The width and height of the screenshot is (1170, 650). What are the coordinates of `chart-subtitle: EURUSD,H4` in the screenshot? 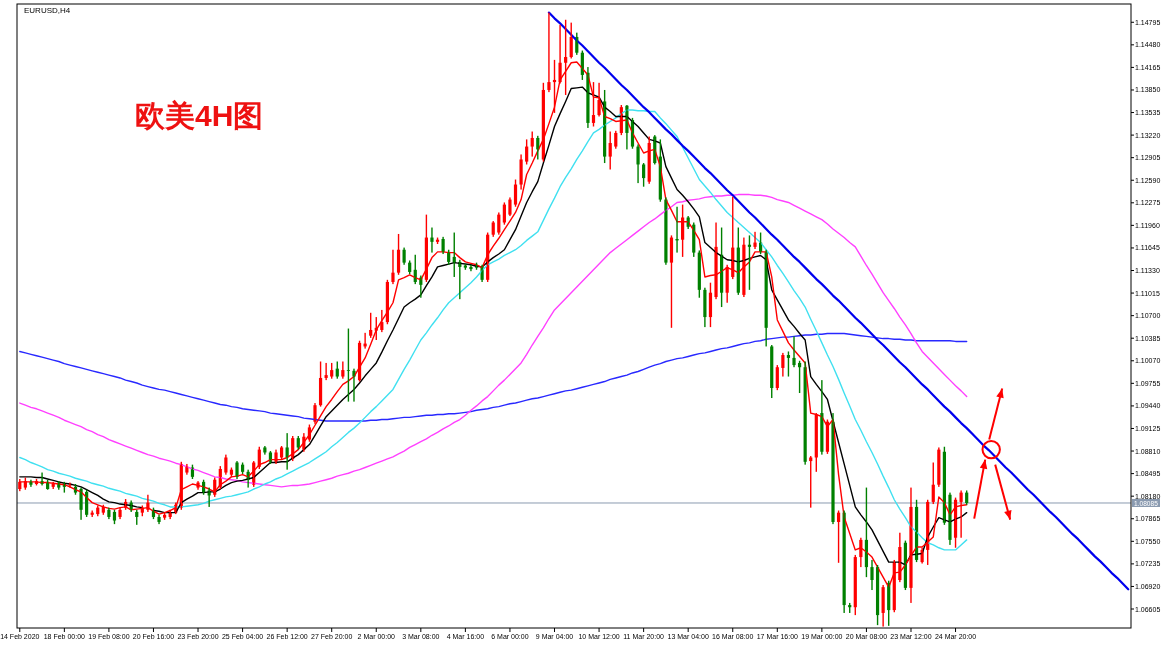 It's located at (47, 10).